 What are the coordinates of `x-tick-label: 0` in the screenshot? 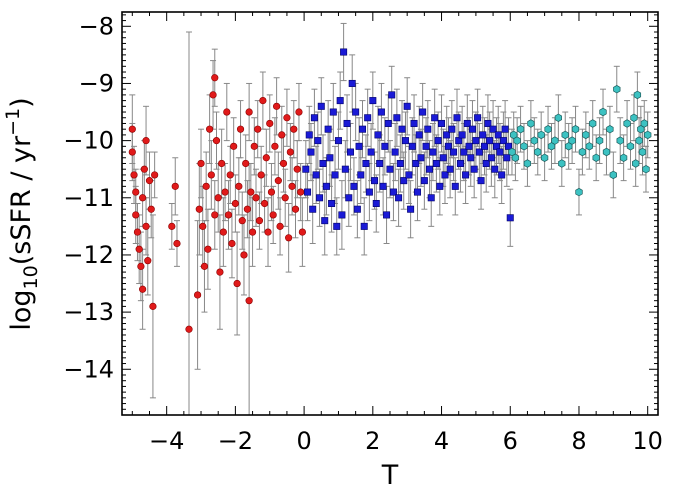 It's located at (303, 441).